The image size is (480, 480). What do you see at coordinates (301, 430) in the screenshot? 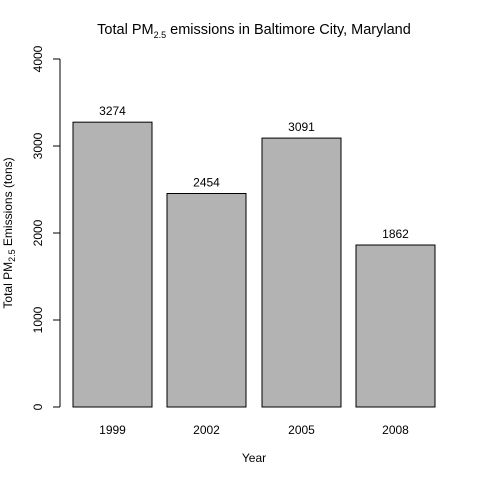
I see `x-tick-label-2005: 2005` at bounding box center [301, 430].